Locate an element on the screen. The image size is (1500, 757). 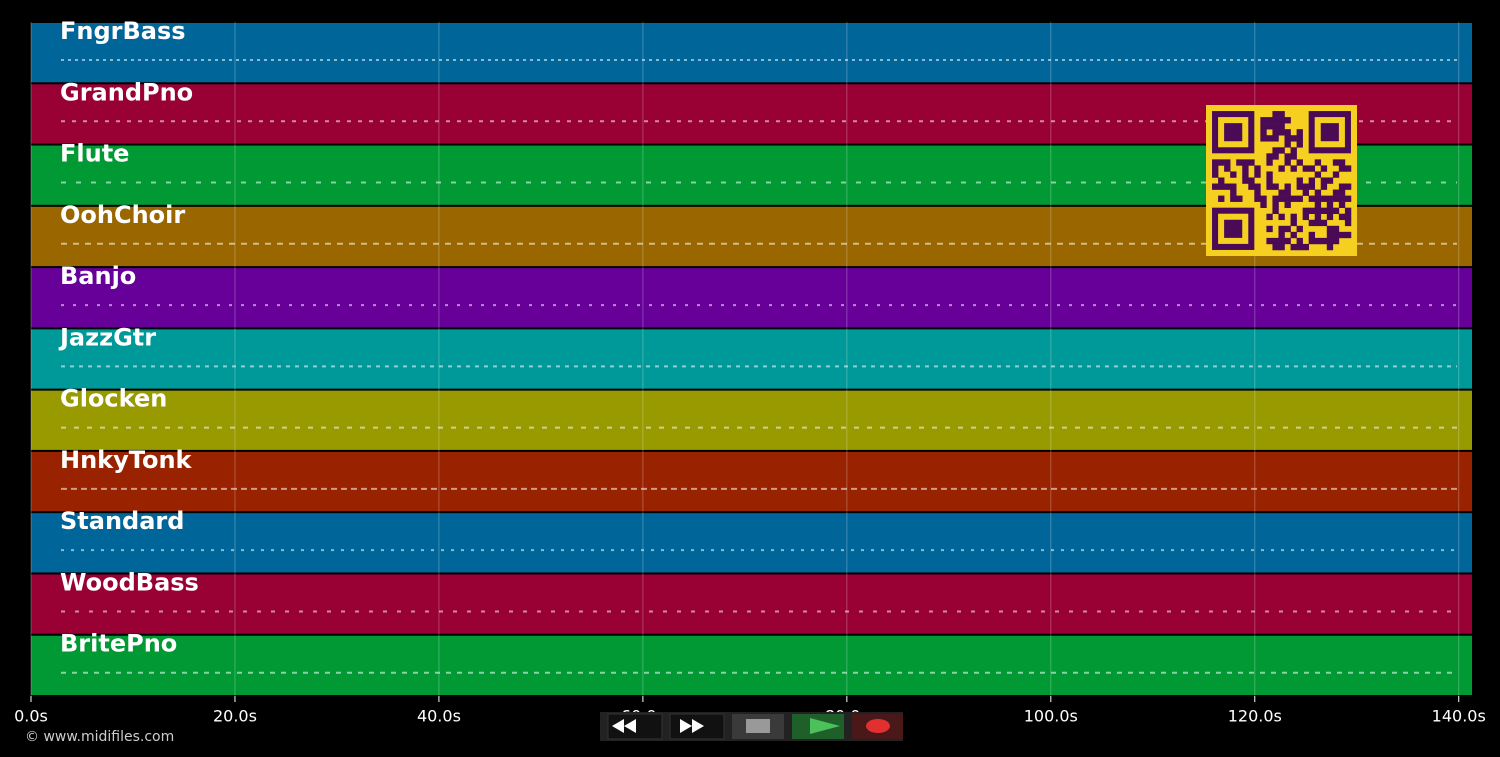
play-button is located at coordinates (818, 726).